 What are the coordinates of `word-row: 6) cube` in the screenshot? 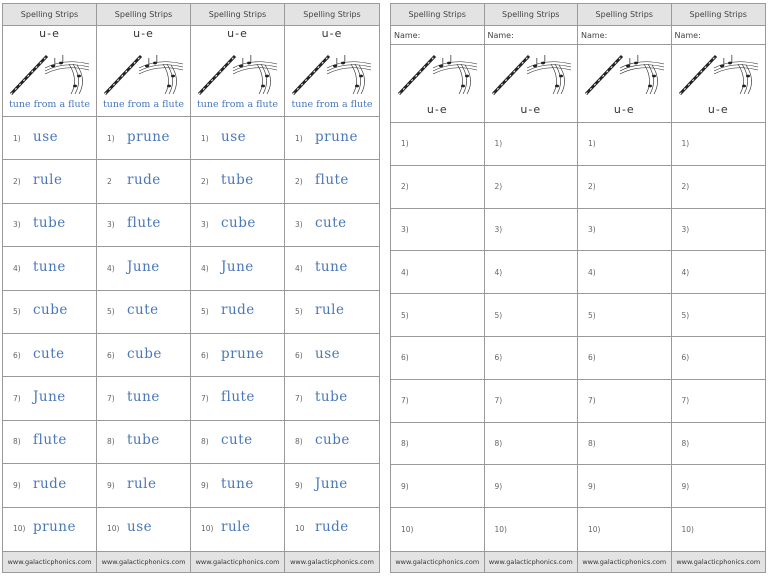 It's located at (143, 354).